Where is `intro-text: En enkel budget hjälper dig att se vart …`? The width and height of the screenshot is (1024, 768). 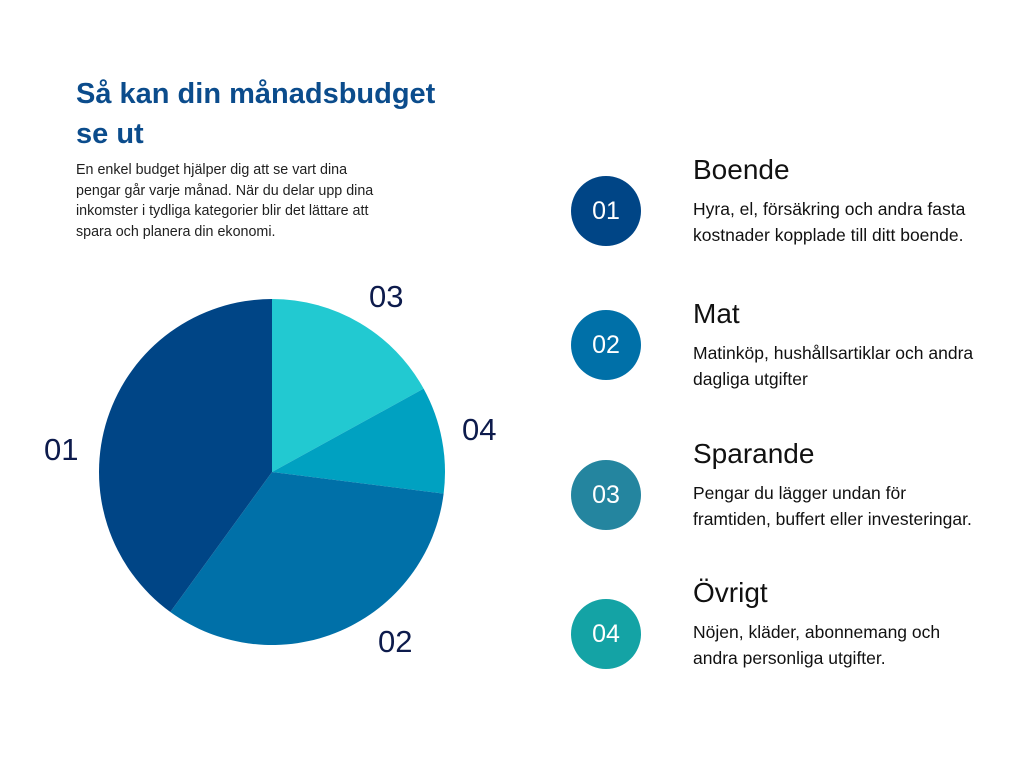 intro-text: En enkel budget hjälper dig att se vart … is located at coordinates (225, 201).